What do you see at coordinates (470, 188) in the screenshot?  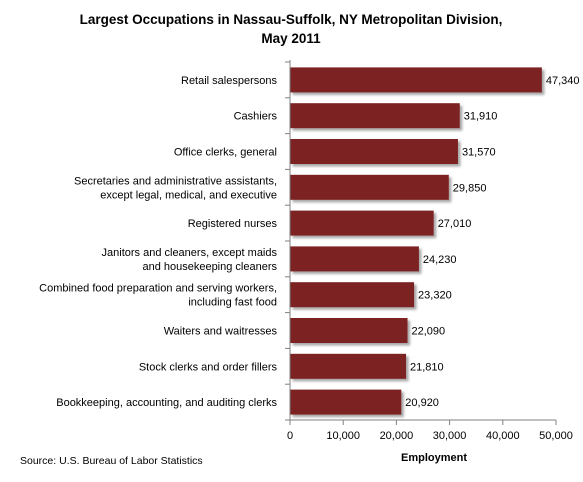 I see `value-label-4: 29,850` at bounding box center [470, 188].